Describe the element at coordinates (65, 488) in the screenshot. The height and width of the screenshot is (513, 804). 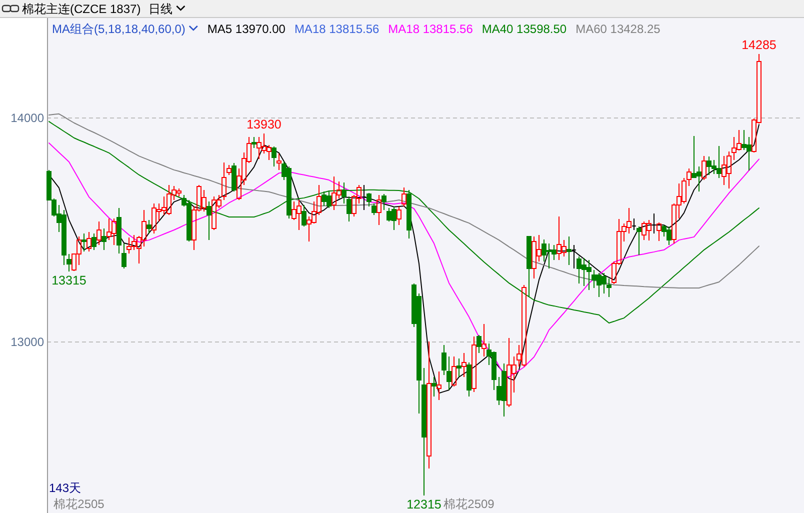
I see `annotation: 143天` at that location.